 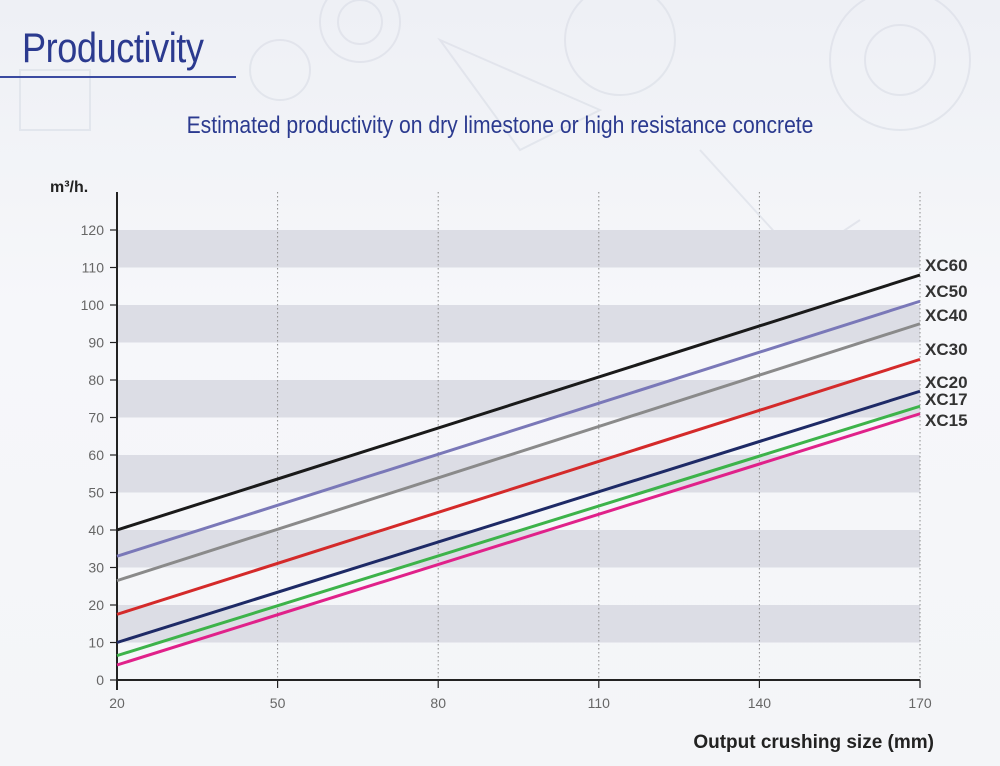 What do you see at coordinates (96, 643) in the screenshot?
I see `y-tick-label-10: 10` at bounding box center [96, 643].